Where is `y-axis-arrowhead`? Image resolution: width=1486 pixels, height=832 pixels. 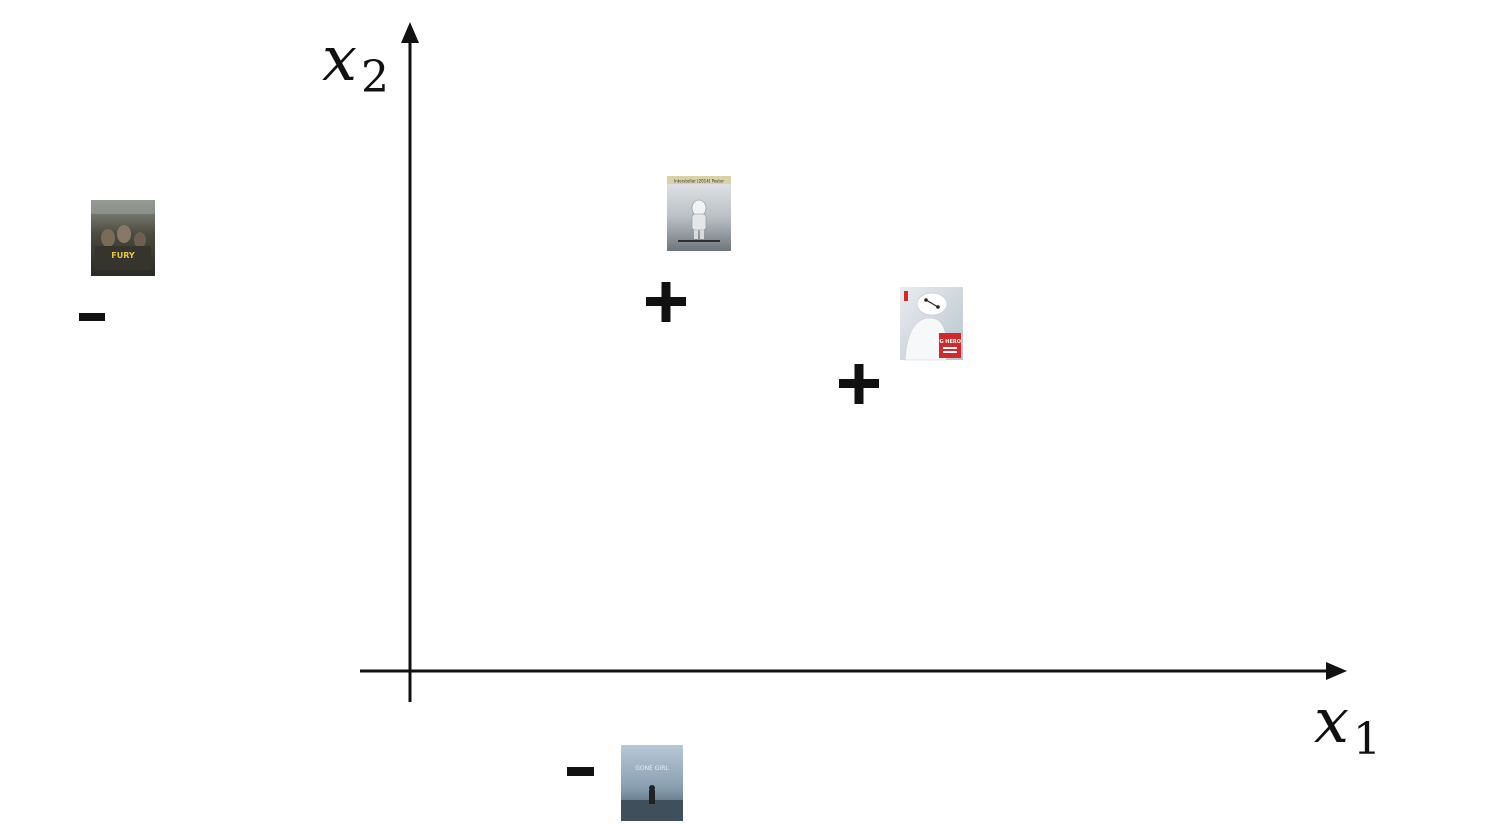 y-axis-arrowhead is located at coordinates (410, 32).